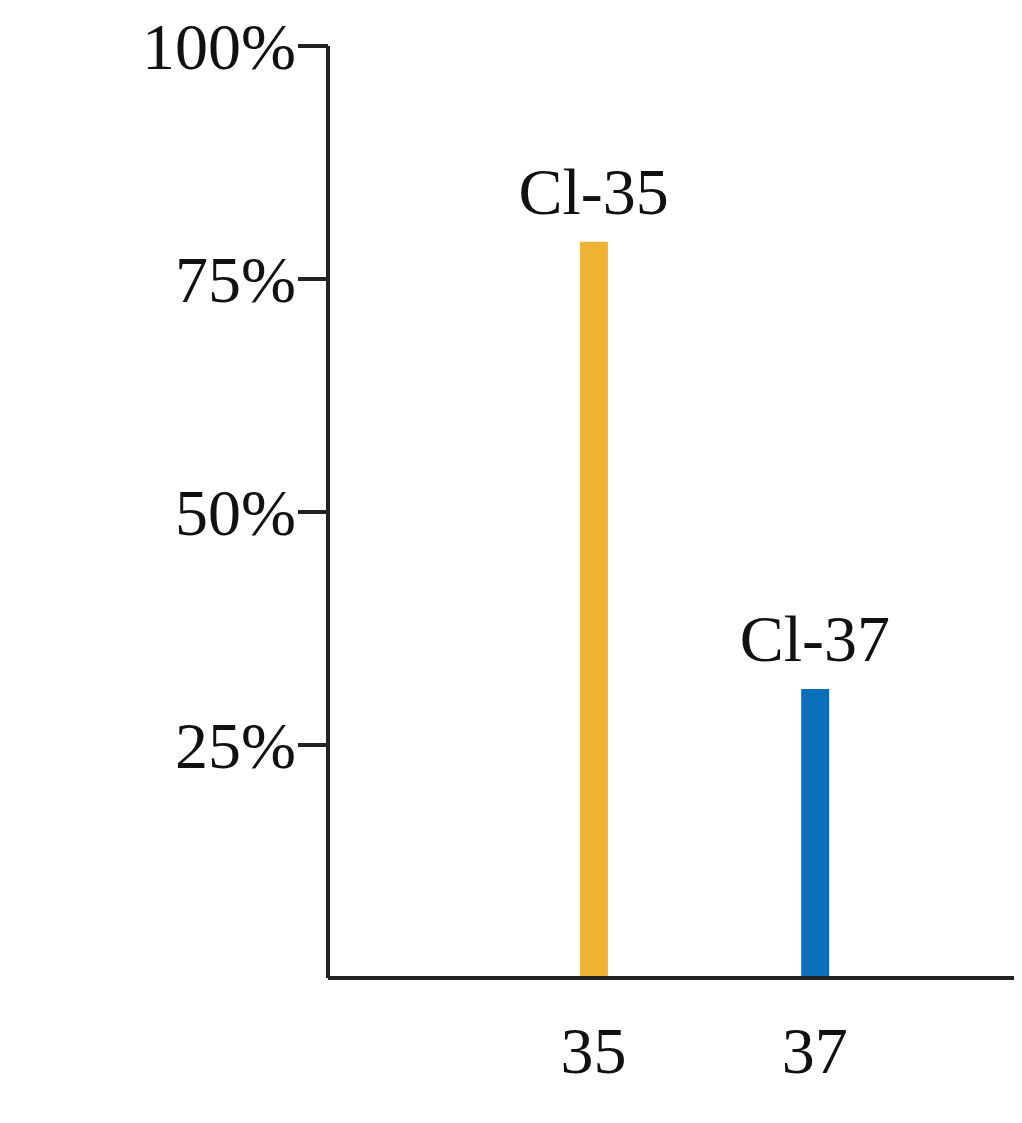 The width and height of the screenshot is (1022, 1123). I want to click on annotation: Cl-35, so click(593, 191).